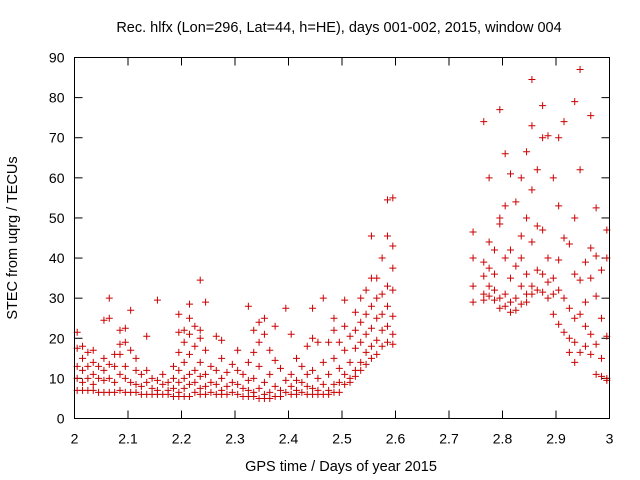 This screenshot has height=480, width=640. Describe the element at coordinates (128, 439) in the screenshot. I see `x-tick-label: 2.1` at that location.